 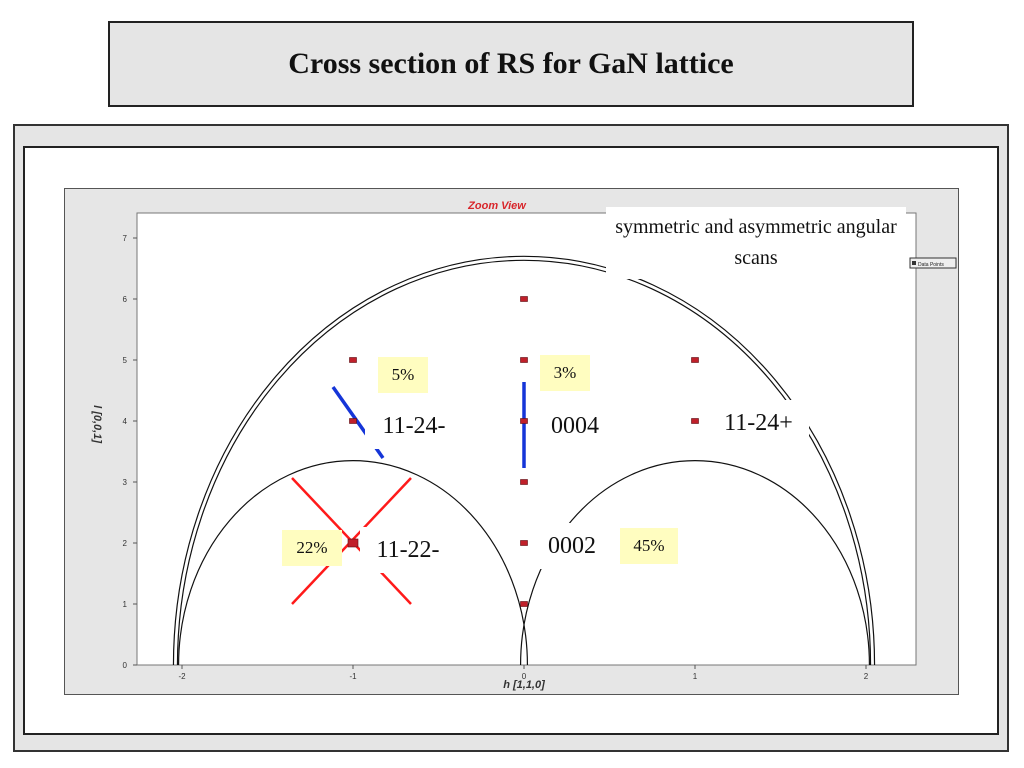 I want to click on label-11-24-plus-text: 11-24+, so click(x=758, y=422).